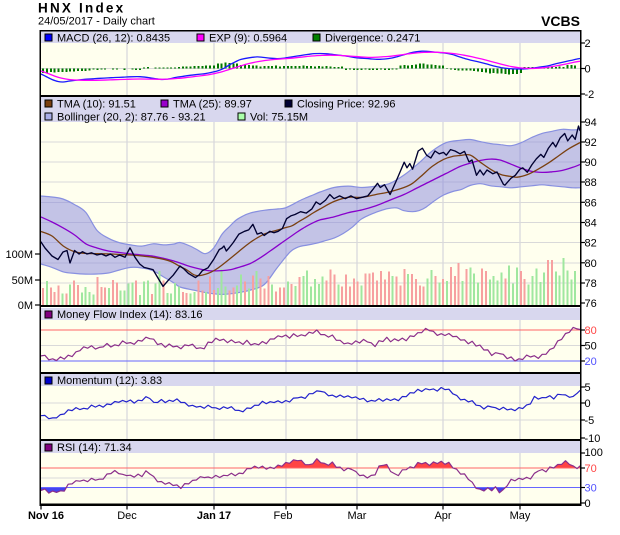  What do you see at coordinates (109, 381) in the screenshot?
I see `svg-text: Momentum (12): 3.83` at bounding box center [109, 381].